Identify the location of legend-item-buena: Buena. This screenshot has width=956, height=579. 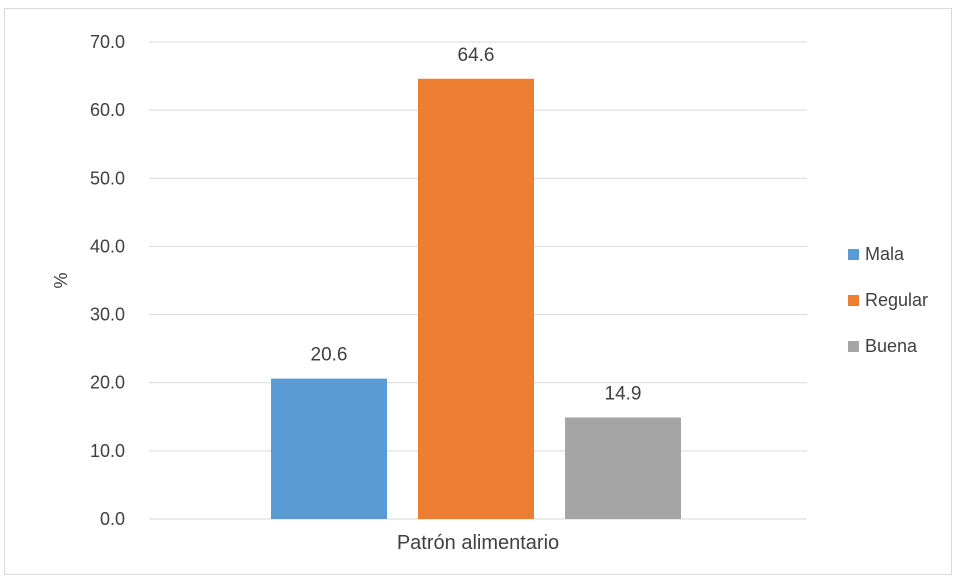
(888, 346).